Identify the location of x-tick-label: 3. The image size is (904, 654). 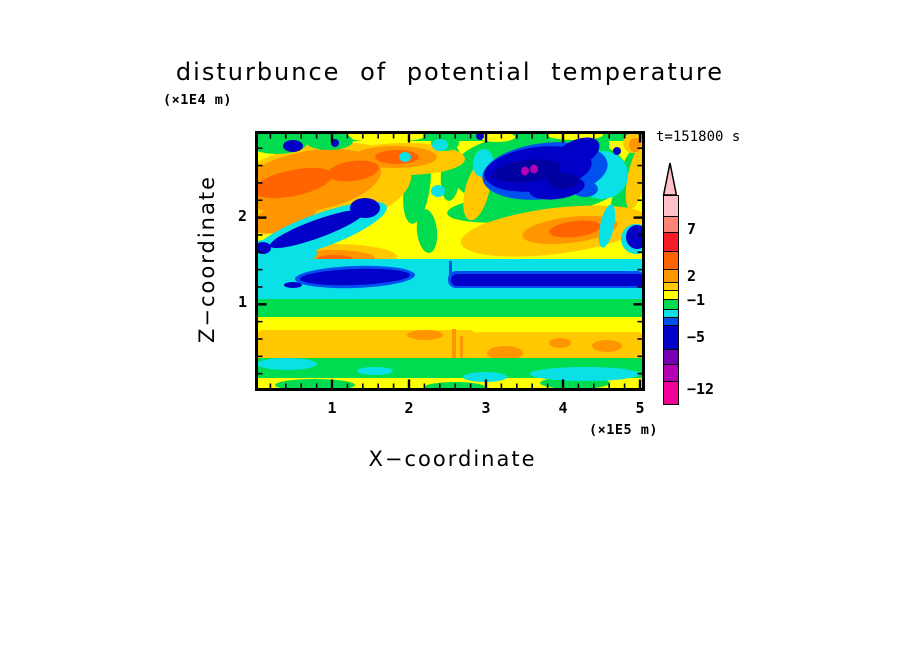
(486, 408).